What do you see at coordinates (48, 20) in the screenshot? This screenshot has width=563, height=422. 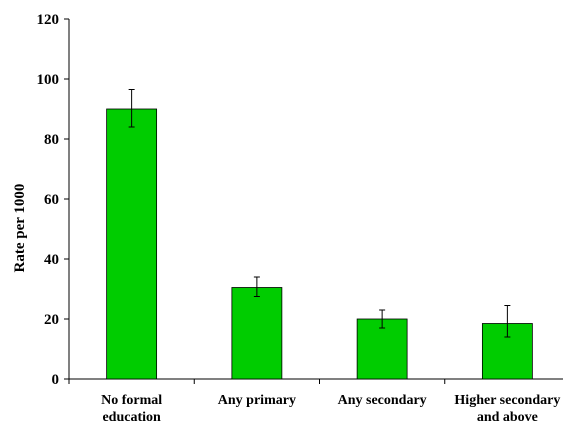 I see `y-tick-label: 120` at bounding box center [48, 20].